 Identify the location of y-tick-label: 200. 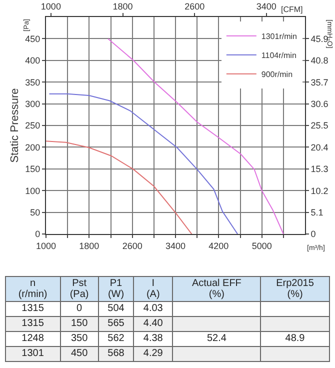
(32, 147).